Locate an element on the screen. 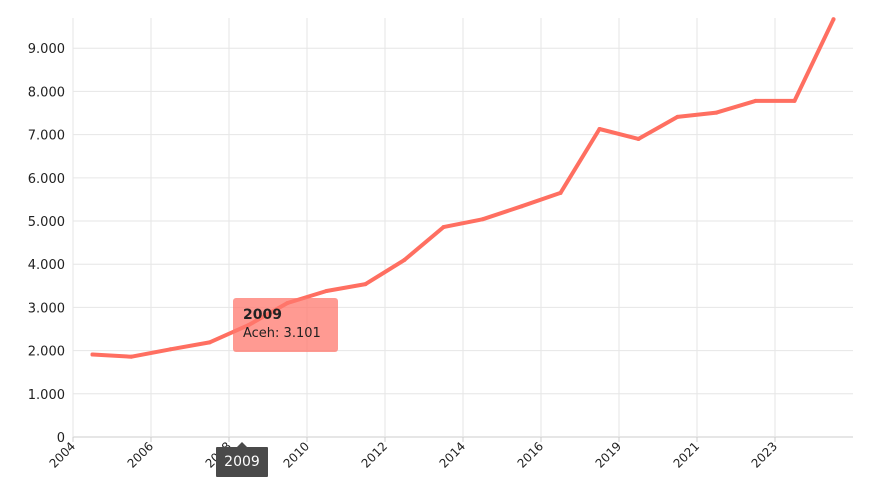  x-tick-label: 2010 is located at coordinates (296, 454).